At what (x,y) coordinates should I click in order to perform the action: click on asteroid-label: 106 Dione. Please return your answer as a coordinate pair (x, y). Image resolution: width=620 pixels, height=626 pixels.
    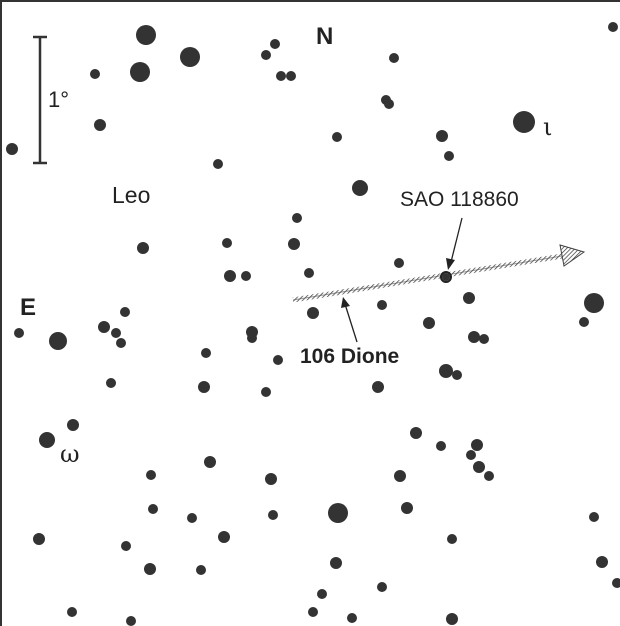
    Looking at the image, I should click on (349, 356).